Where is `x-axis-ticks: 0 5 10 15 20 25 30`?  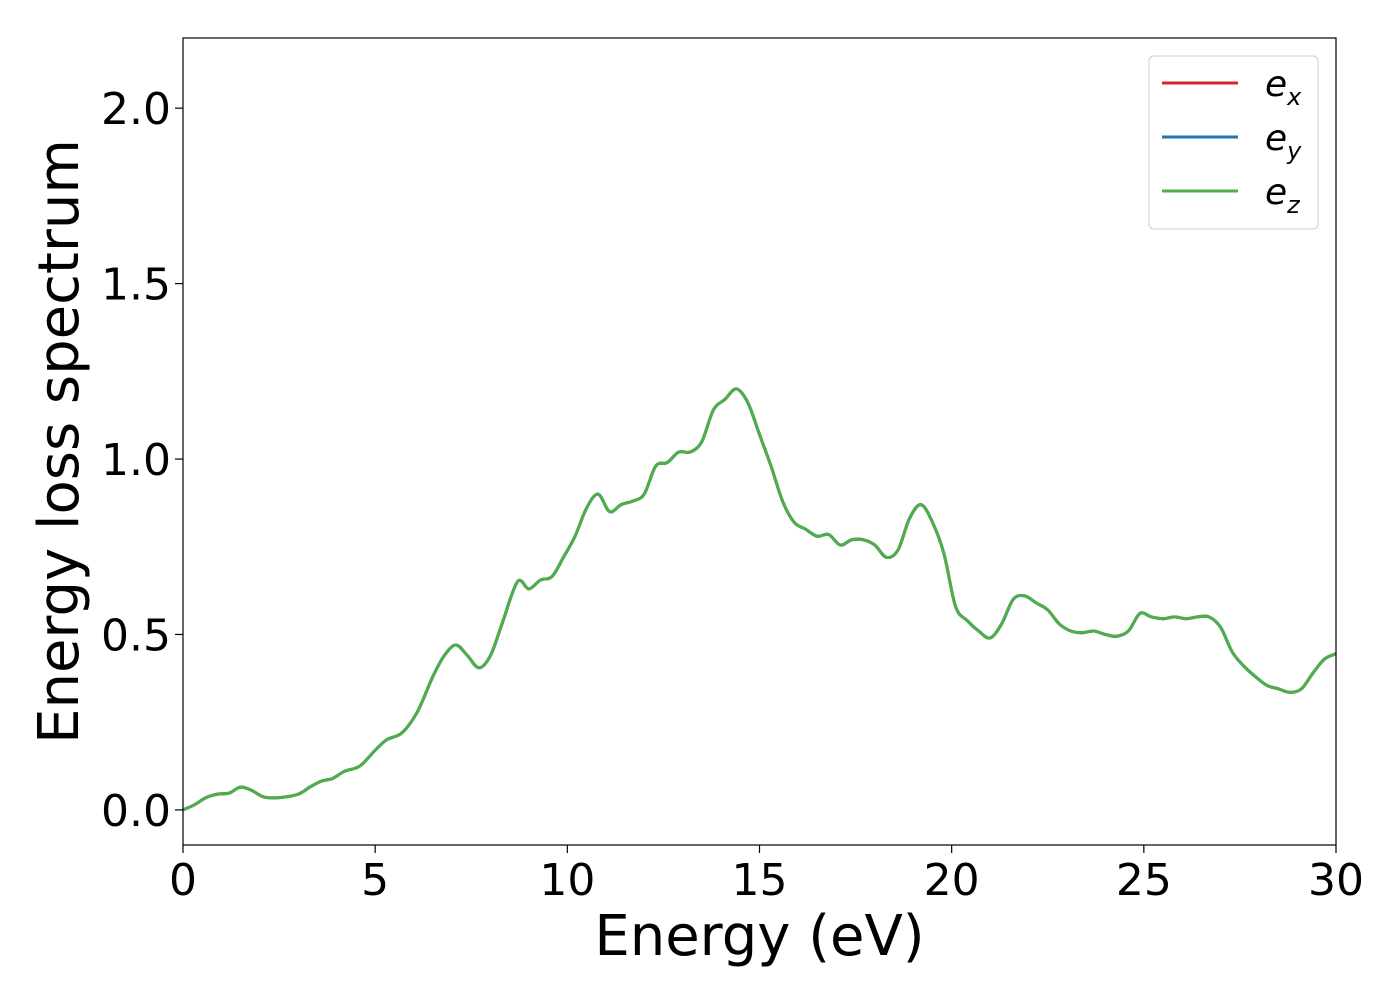
x-axis-ticks: 0 5 10 15 20 25 30 is located at coordinates (766, 875).